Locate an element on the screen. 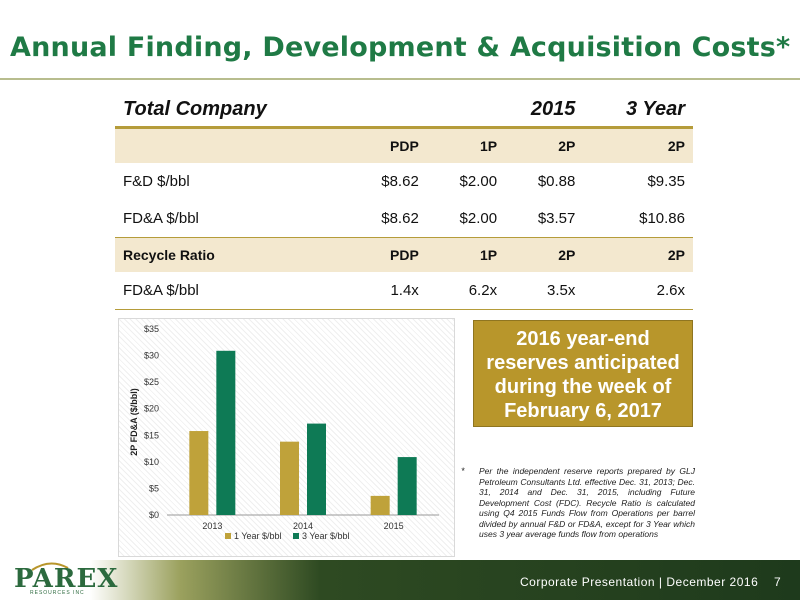 The width and height of the screenshot is (800, 600). table-row: FD&A $/bbl 1.4x 6.2x 3.5x 2.6x is located at coordinates (404, 291).